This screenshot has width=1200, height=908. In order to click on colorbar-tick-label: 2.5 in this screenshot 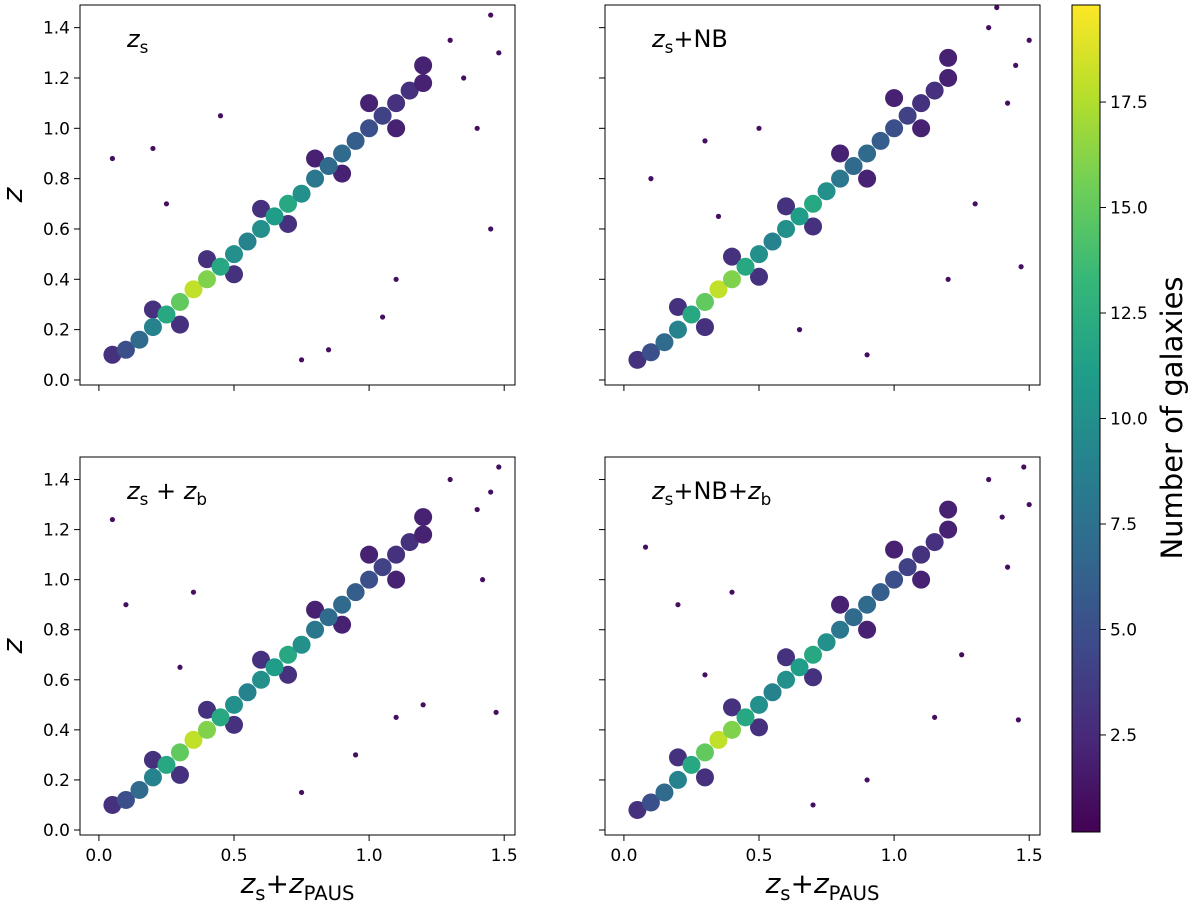, I will do `click(1123, 736)`.